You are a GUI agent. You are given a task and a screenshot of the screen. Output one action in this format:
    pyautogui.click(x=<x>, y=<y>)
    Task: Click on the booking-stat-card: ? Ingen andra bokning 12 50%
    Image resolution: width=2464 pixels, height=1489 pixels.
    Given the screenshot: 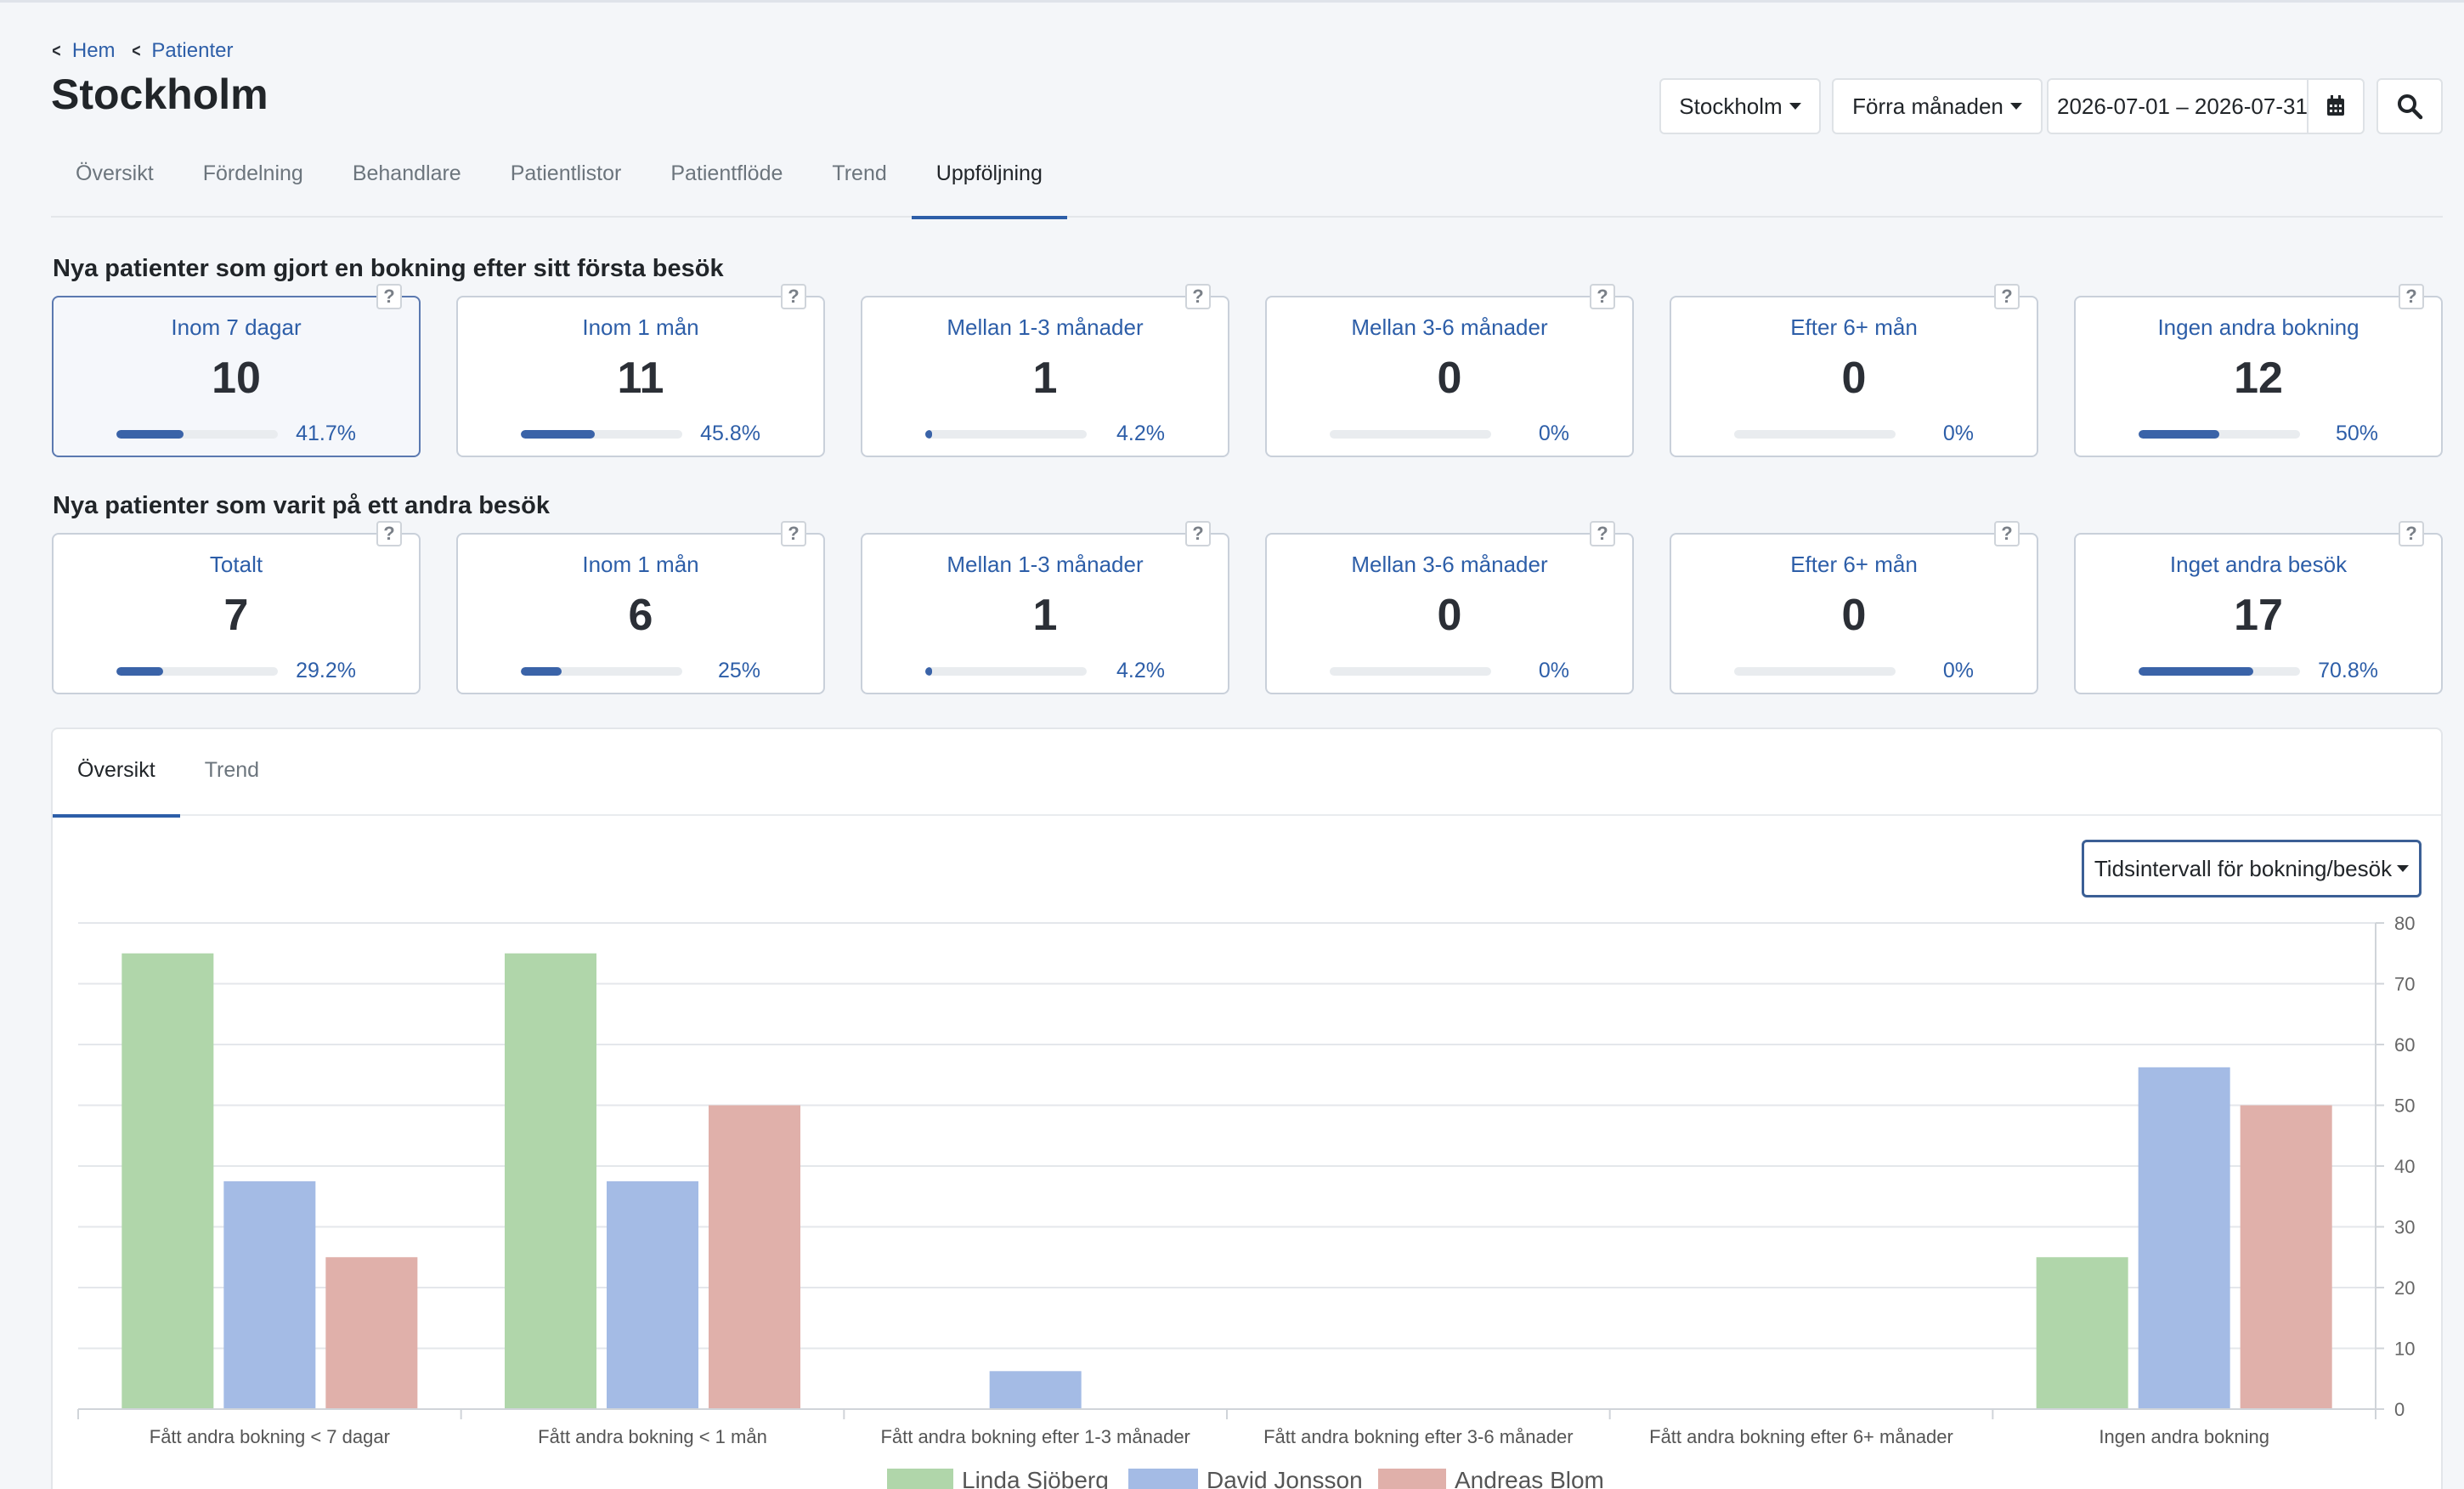 What is the action you would take?
    pyautogui.click(x=2258, y=370)
    